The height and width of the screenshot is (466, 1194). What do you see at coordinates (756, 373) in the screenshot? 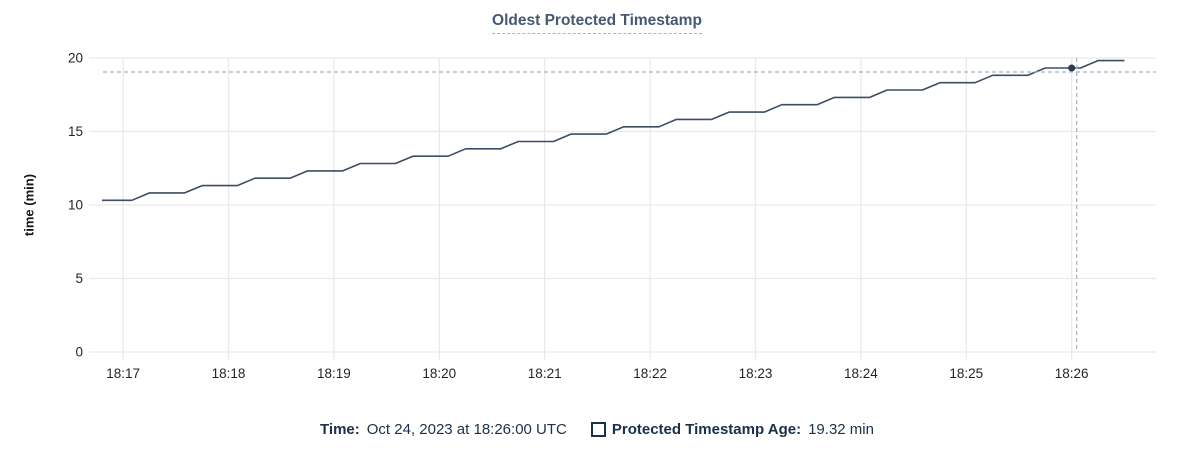
I see `x-tick-label: 18:23` at bounding box center [756, 373].